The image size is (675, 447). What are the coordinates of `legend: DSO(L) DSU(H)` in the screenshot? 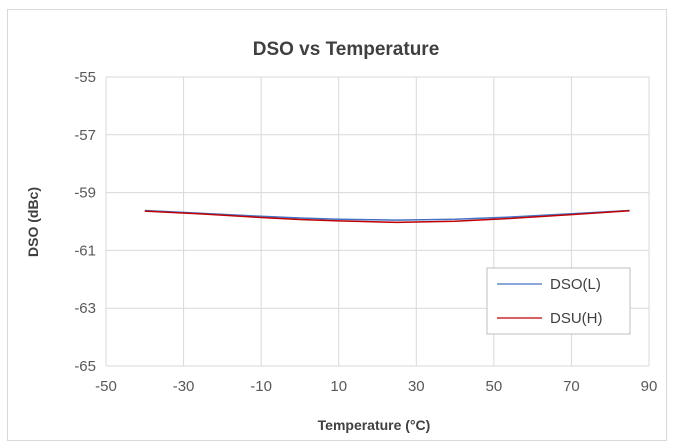 It's located at (558, 301).